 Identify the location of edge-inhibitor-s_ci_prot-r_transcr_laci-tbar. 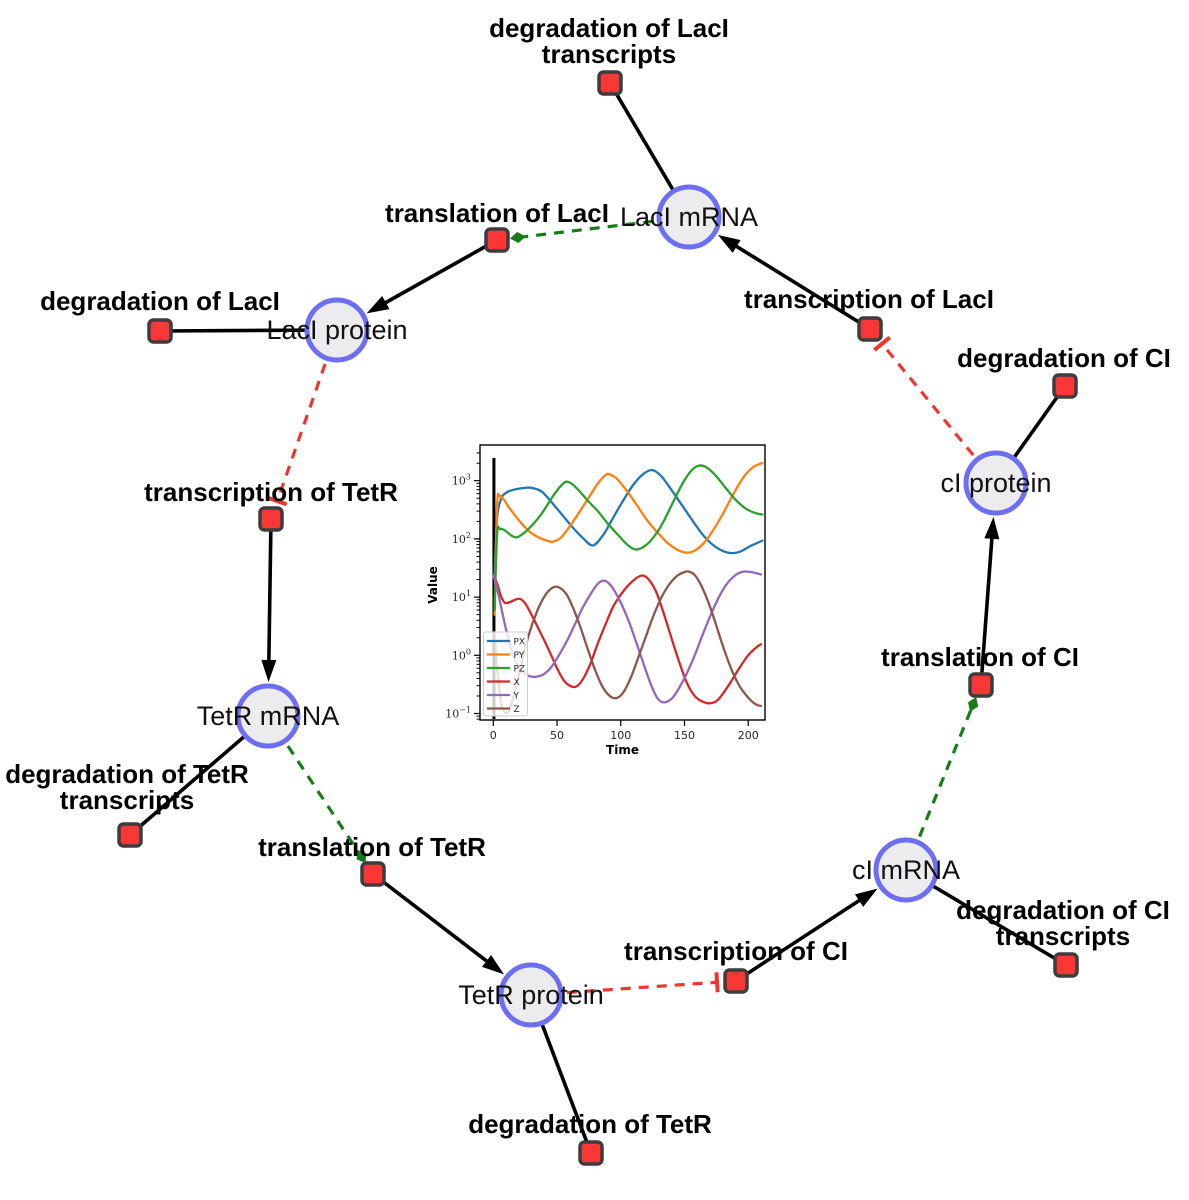
(882, 343).